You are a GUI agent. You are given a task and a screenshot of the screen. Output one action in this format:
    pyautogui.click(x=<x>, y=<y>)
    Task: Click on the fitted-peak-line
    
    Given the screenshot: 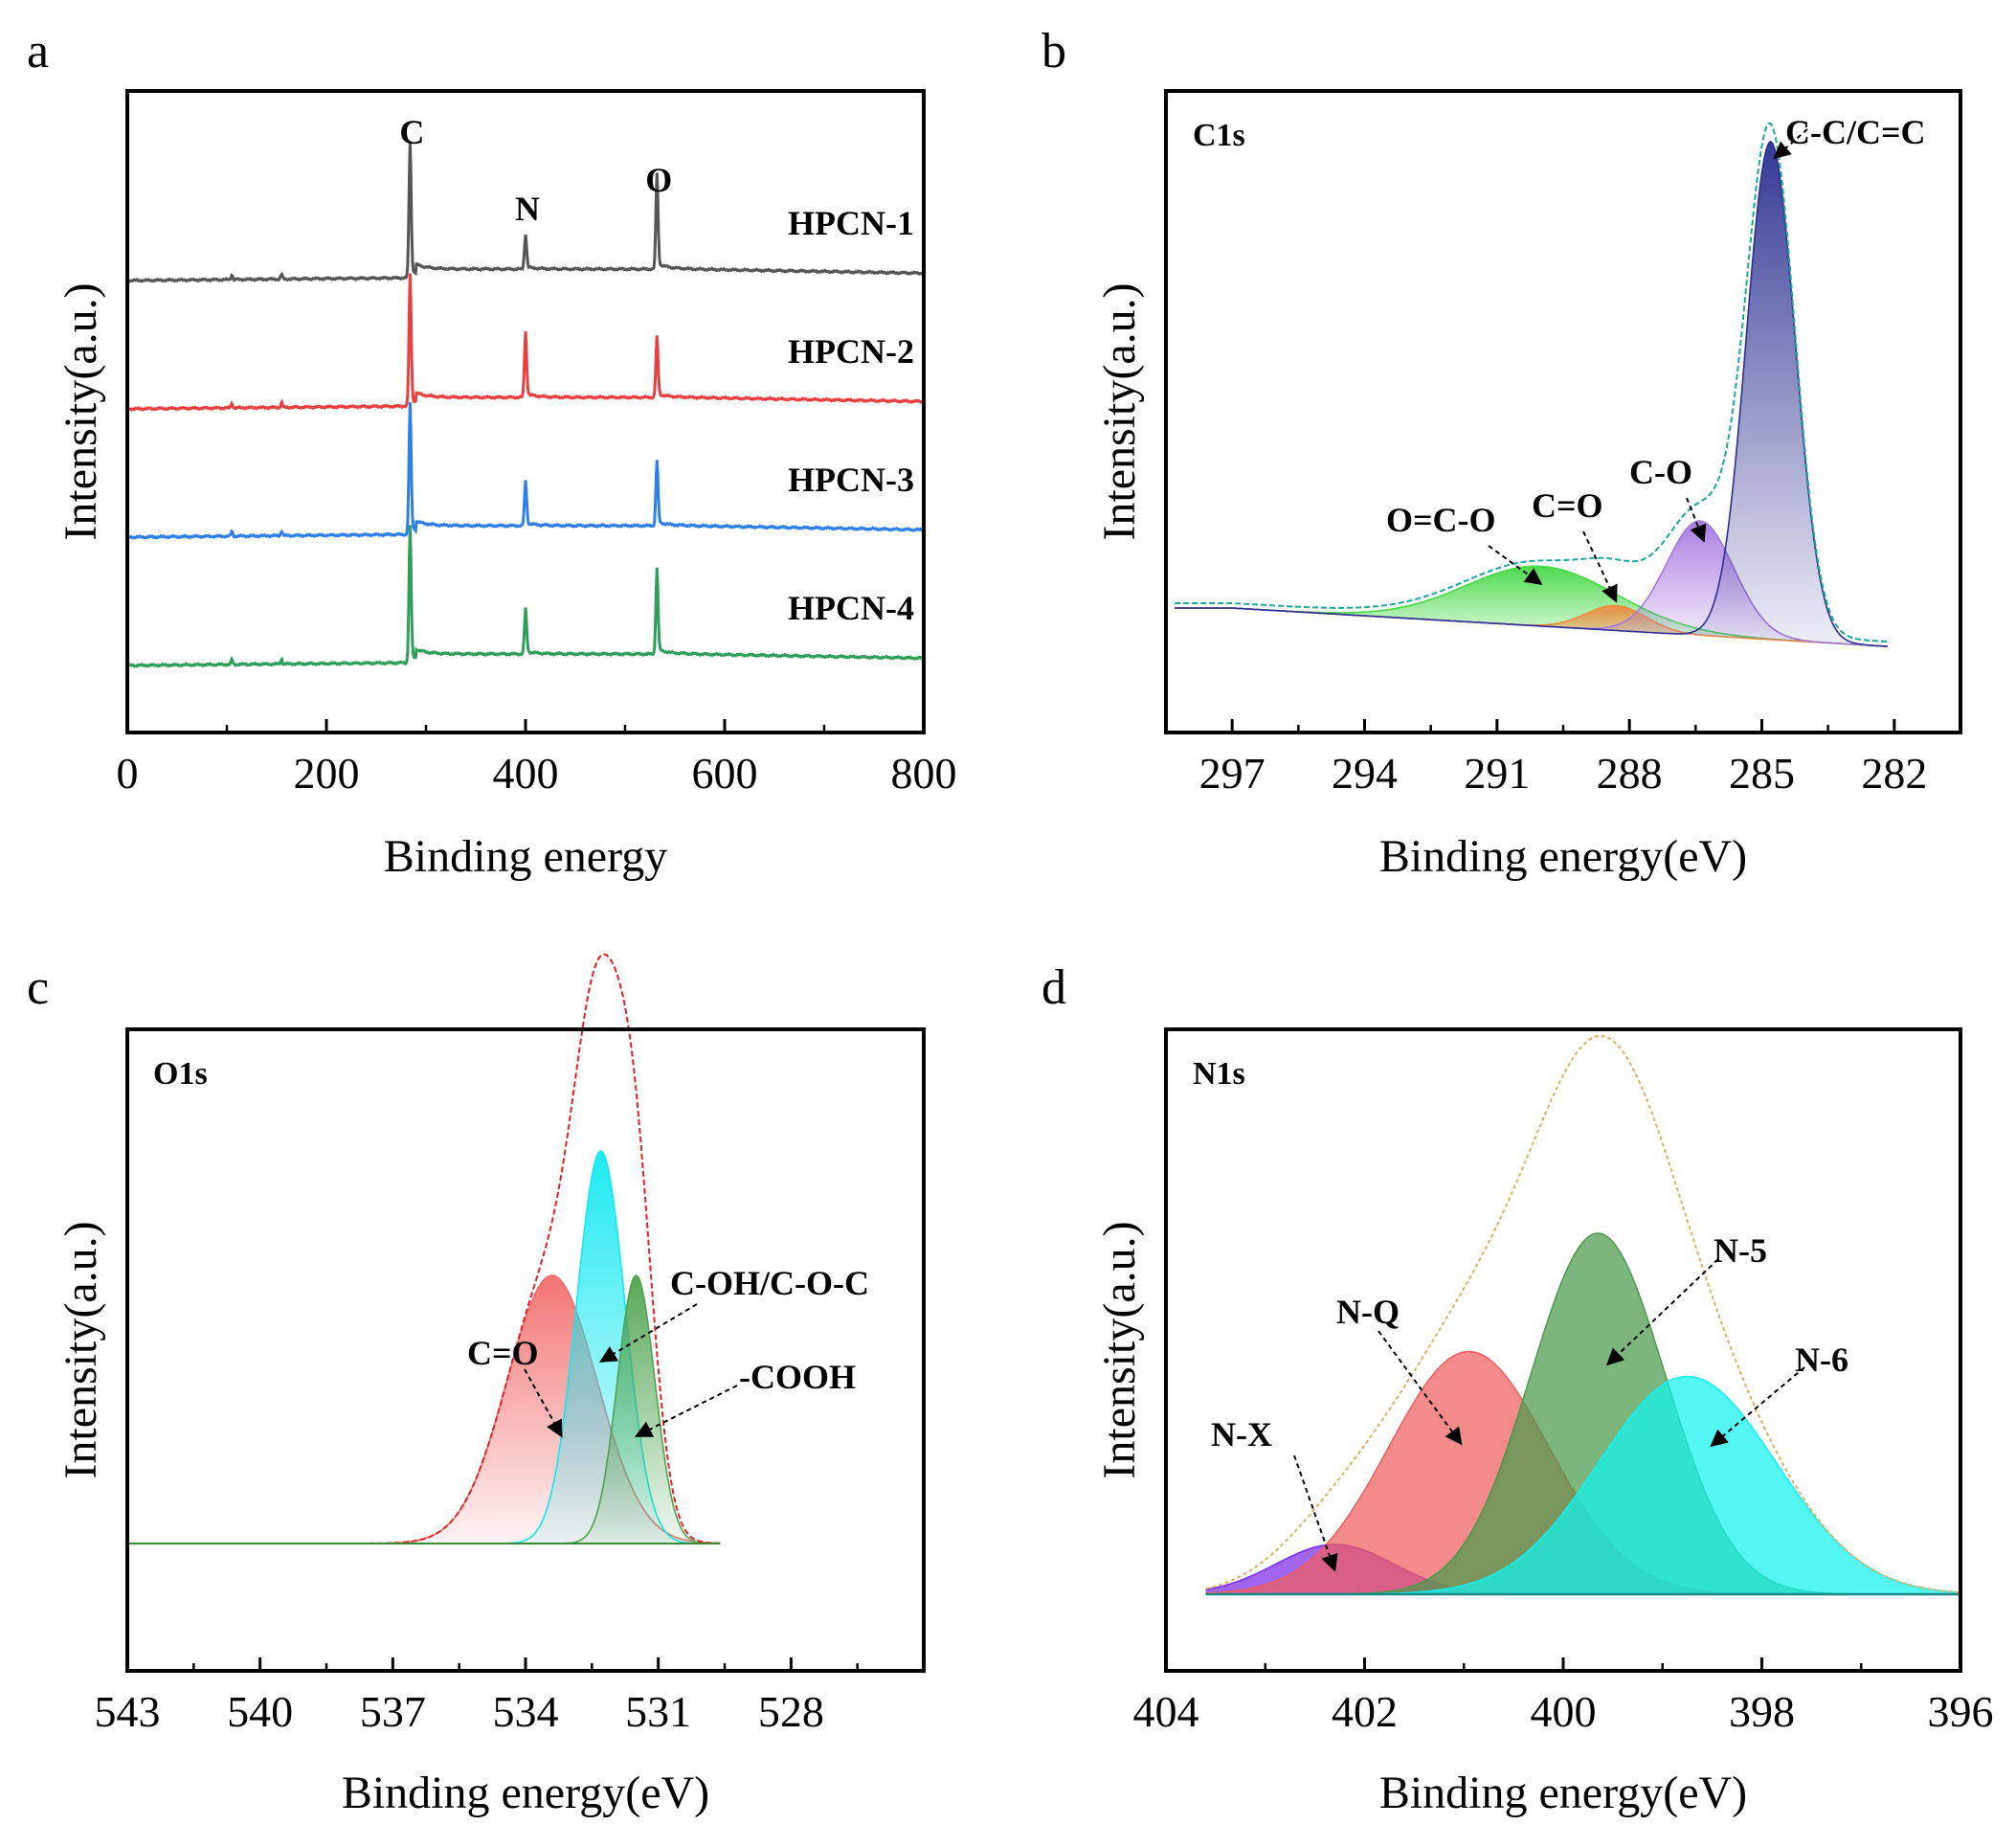 What is the action you would take?
    pyautogui.click(x=1532, y=393)
    